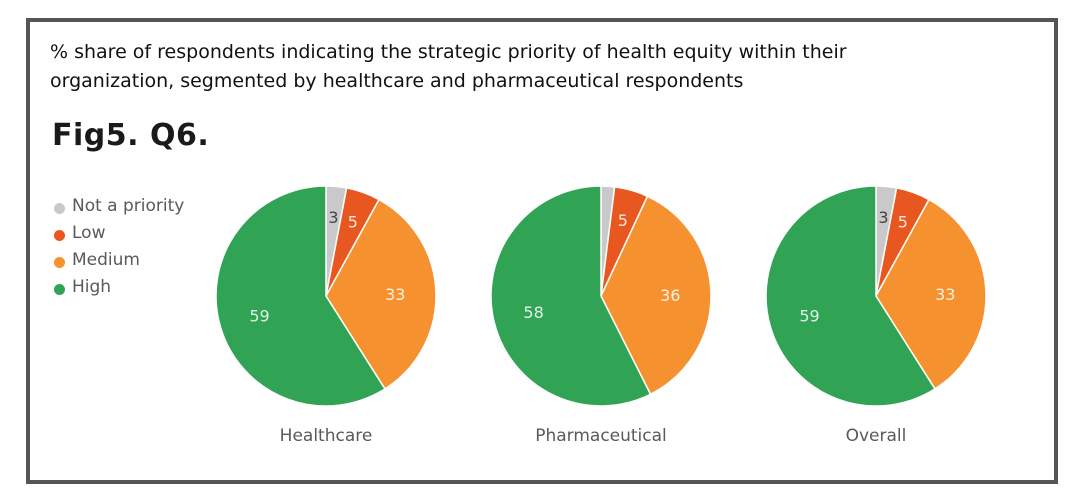 This screenshot has height=500, width=1080. What do you see at coordinates (59, 235) in the screenshot?
I see `legend-swatch-low` at bounding box center [59, 235].